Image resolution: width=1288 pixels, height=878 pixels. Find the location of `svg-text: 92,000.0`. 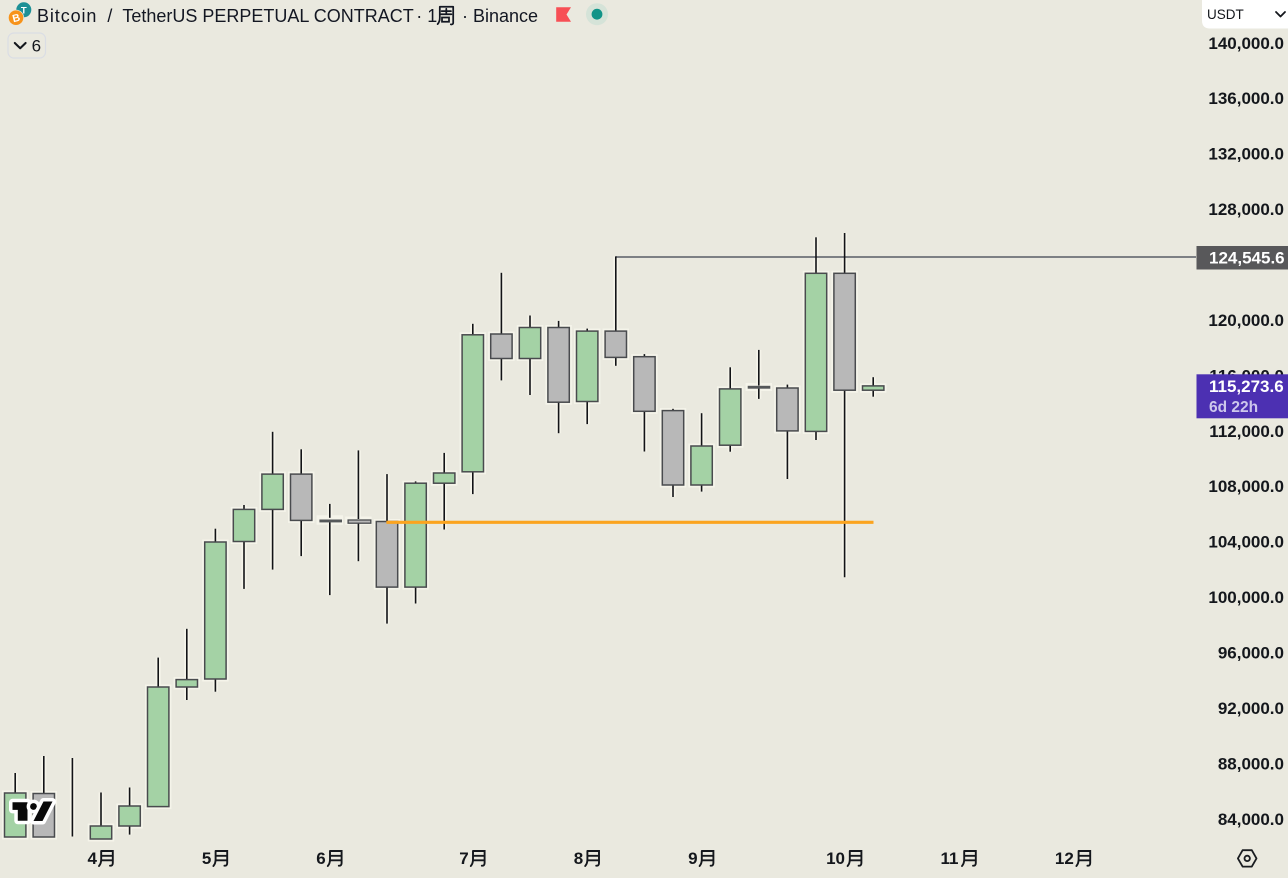

svg-text: 92,000.0 is located at coordinates (1251, 708).